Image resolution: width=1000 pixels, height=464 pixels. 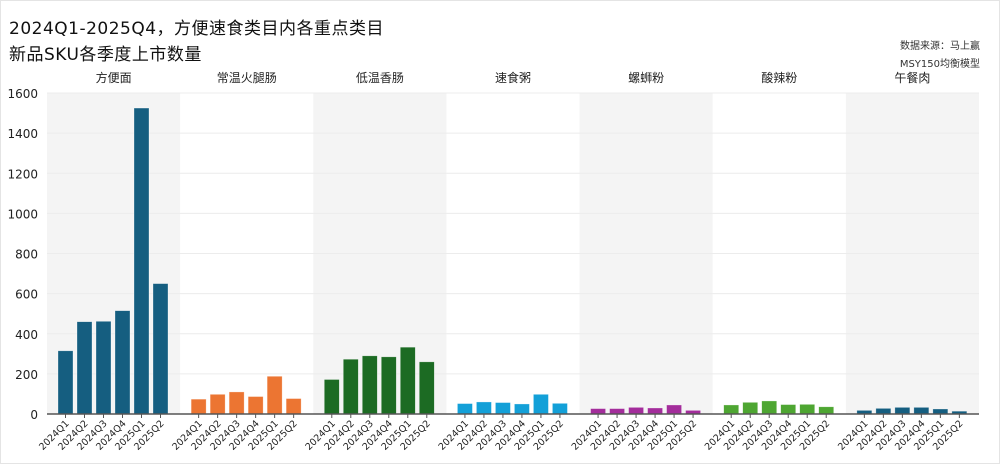 I want to click on panel-title: 方便面, so click(x=114, y=77).